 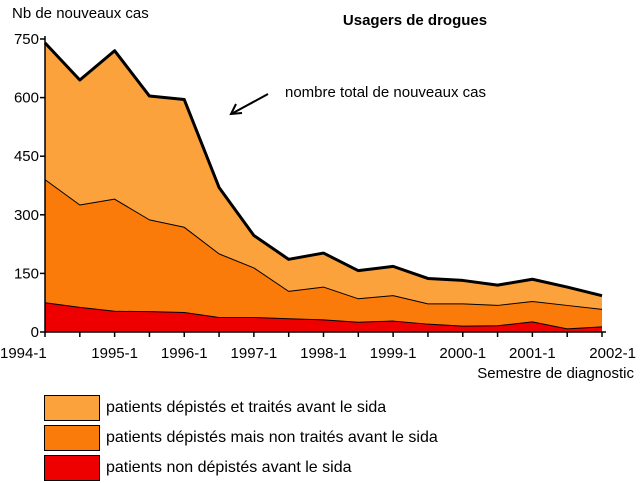 What do you see at coordinates (229, 467) in the screenshot?
I see `legend-label-non-depistes: patients non dépistés avant le sida` at bounding box center [229, 467].